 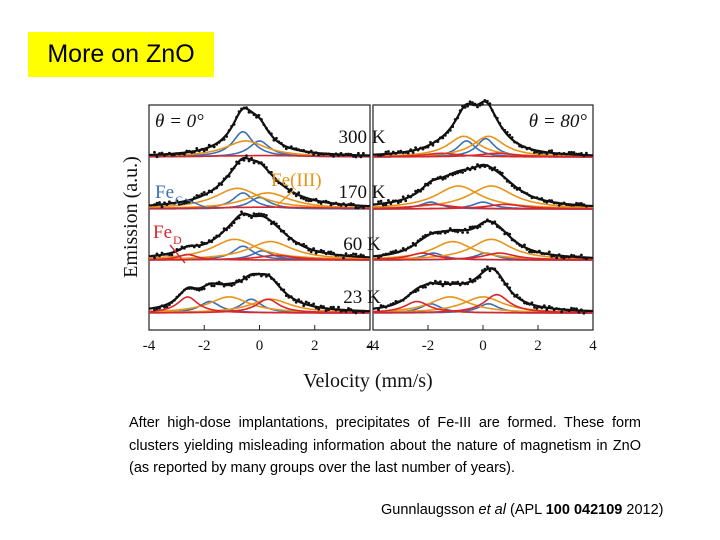 I want to click on fe-iii-arrow, so click(x=284, y=199).